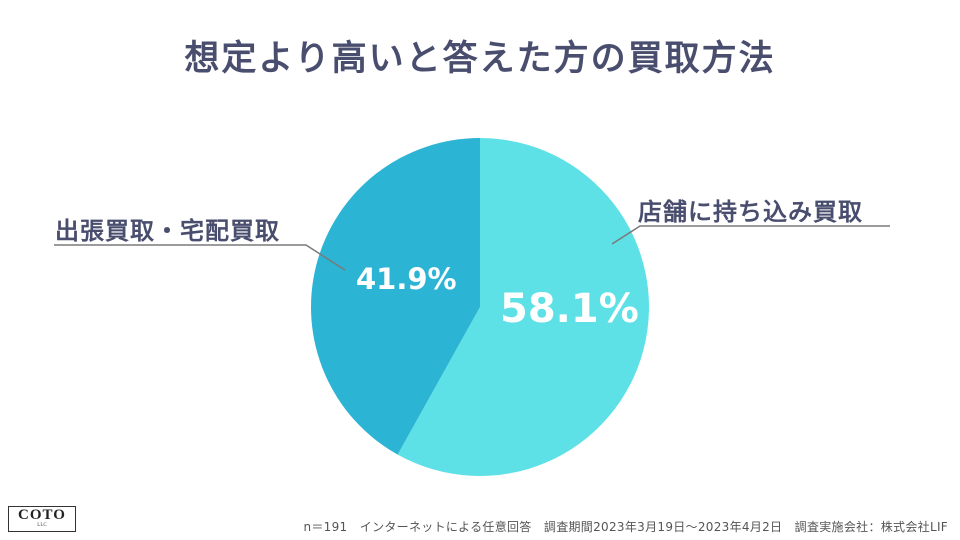 This screenshot has height=540, width=960. I want to click on data-label-store: 58.1%, so click(569, 309).